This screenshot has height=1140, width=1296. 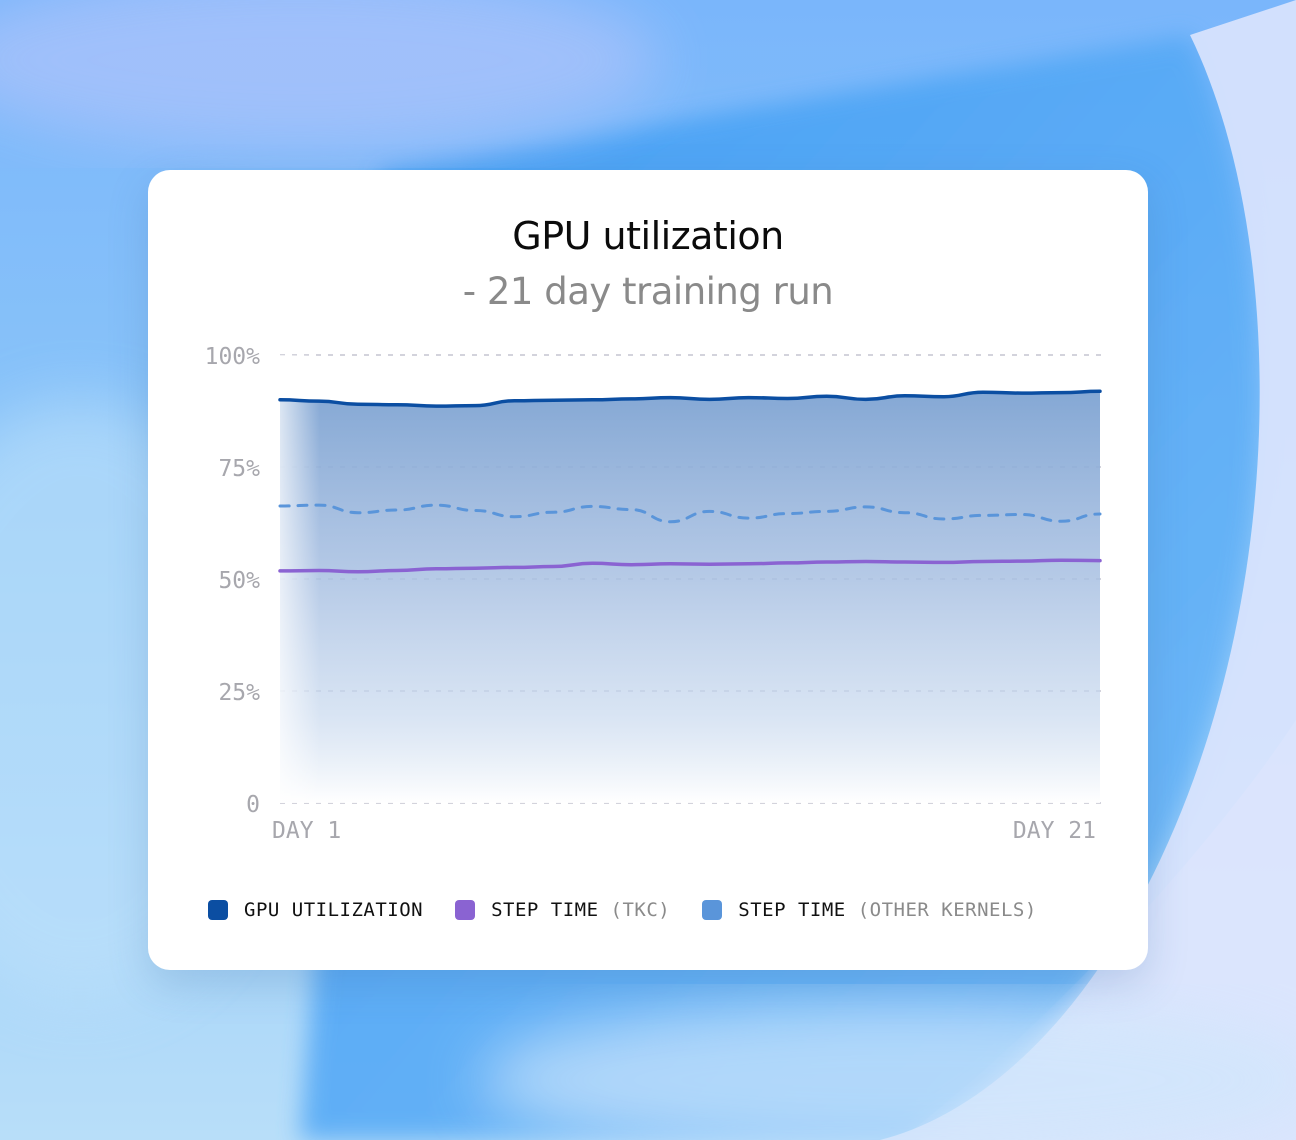 I want to click on chart-subtitle: - 21 day training run, so click(x=648, y=291).